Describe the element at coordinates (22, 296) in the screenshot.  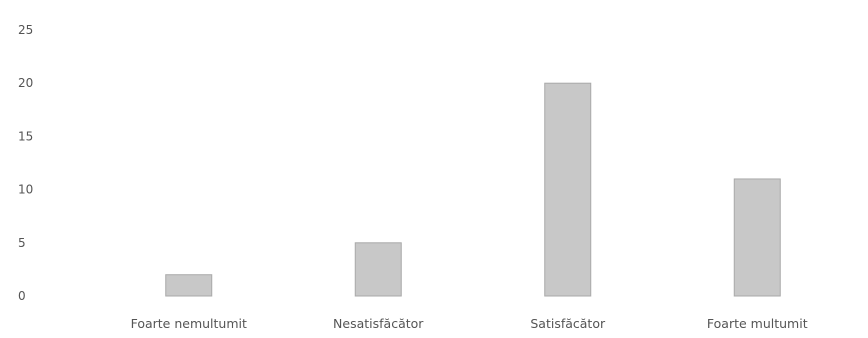
I see `y-tick-label: 0` at that location.